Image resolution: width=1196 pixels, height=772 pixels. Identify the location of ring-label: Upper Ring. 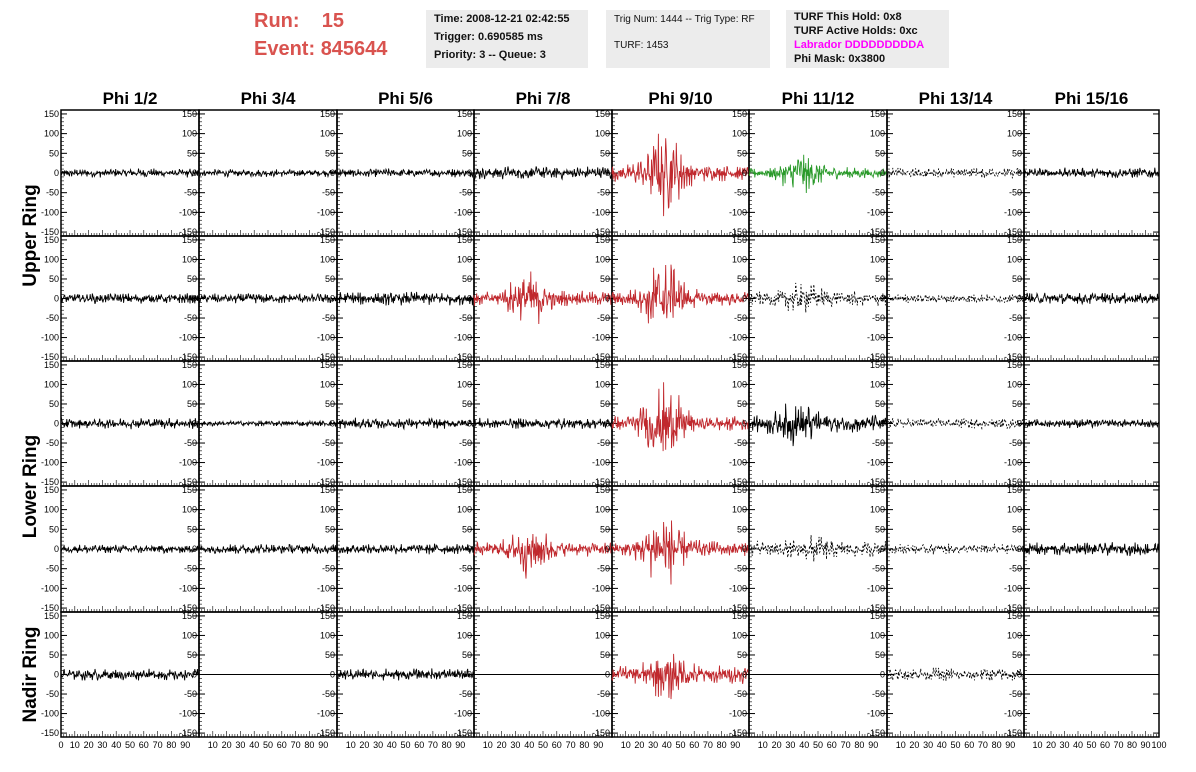
(30, 235).